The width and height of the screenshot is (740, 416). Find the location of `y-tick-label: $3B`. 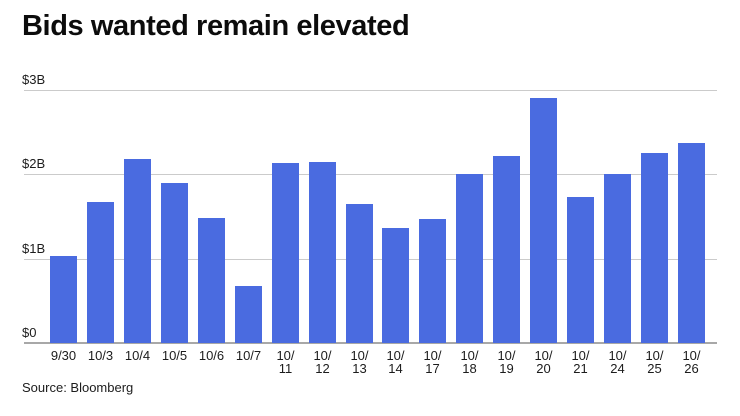

y-tick-label: $3B is located at coordinates (34, 79).